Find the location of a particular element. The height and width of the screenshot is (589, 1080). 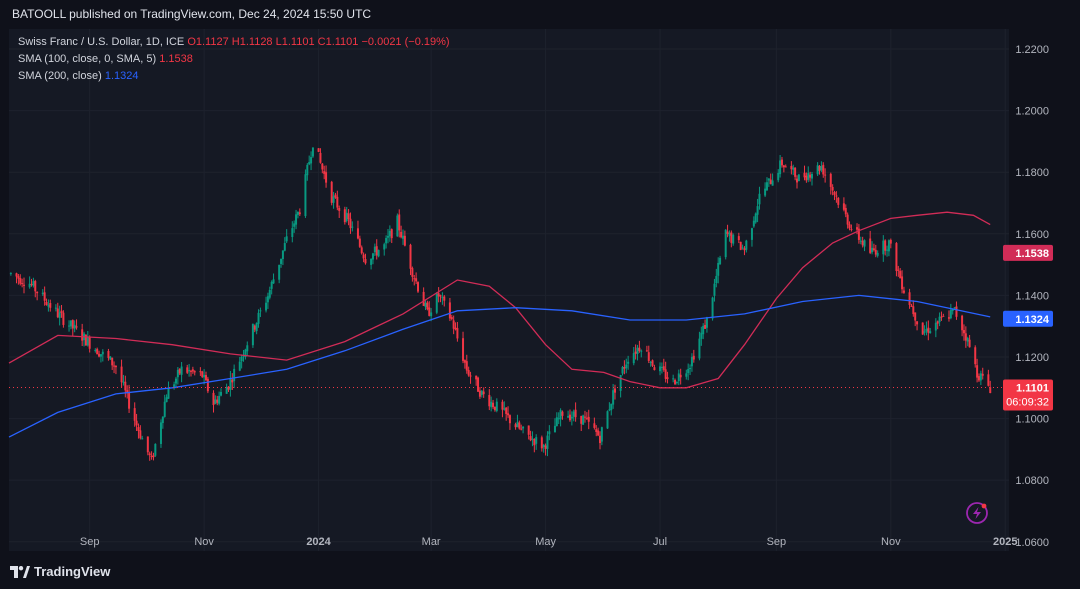

x-tick-label: Nov is located at coordinates (891, 542).